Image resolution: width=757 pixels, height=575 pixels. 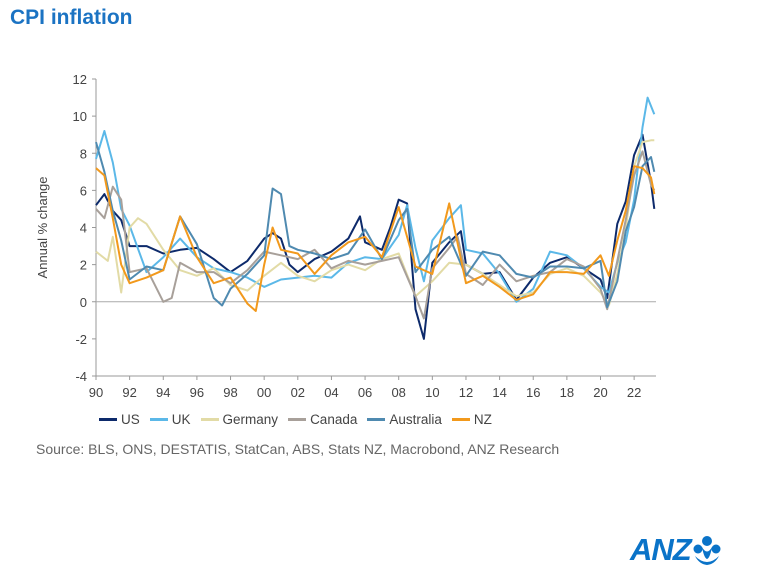 What do you see at coordinates (661, 549) in the screenshot?
I see `anz-logo-text: ANZ` at bounding box center [661, 549].